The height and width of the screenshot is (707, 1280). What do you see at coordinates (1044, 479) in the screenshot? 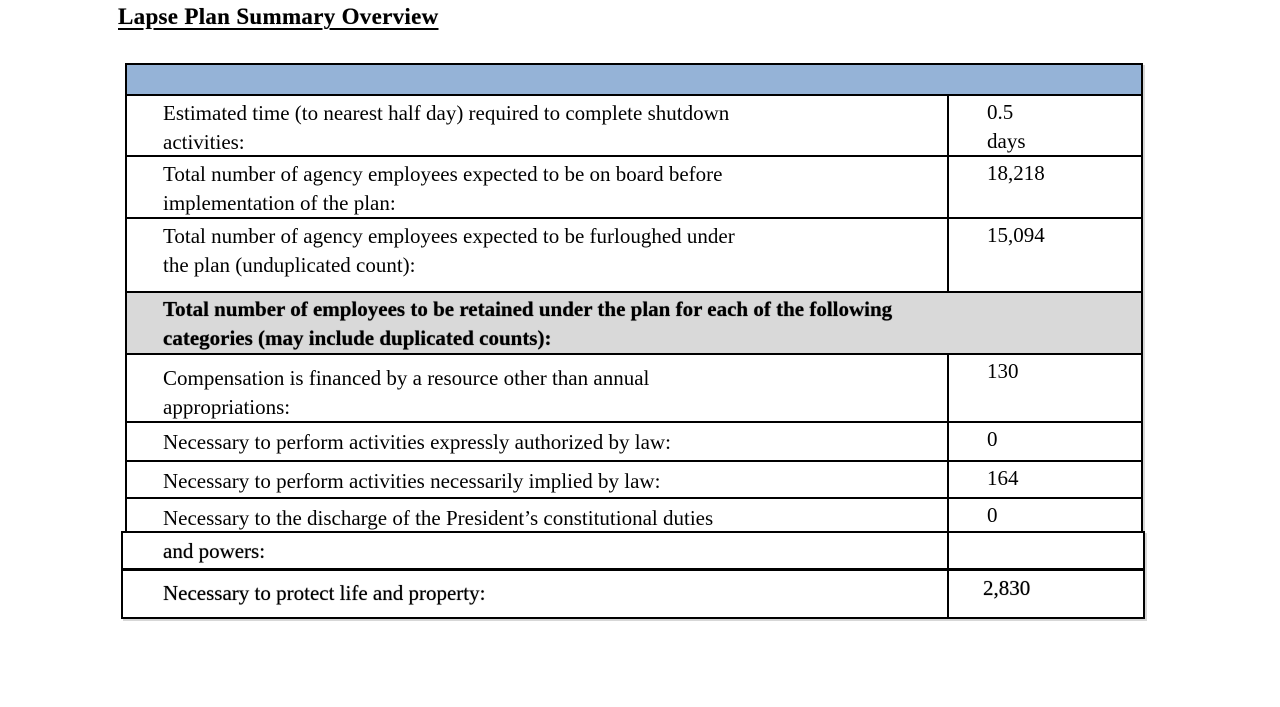
I see `row-value: 164` at bounding box center [1044, 479].